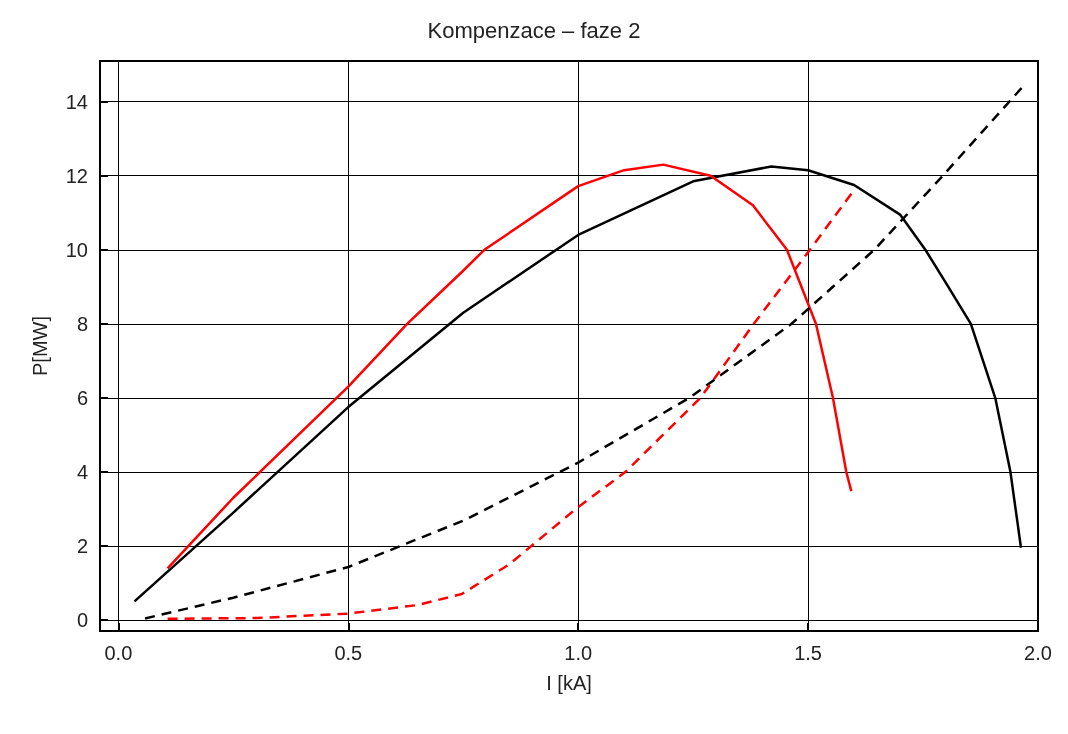 The width and height of the screenshot is (1068, 734). I want to click on x-tick-label: 0.5, so click(348, 653).